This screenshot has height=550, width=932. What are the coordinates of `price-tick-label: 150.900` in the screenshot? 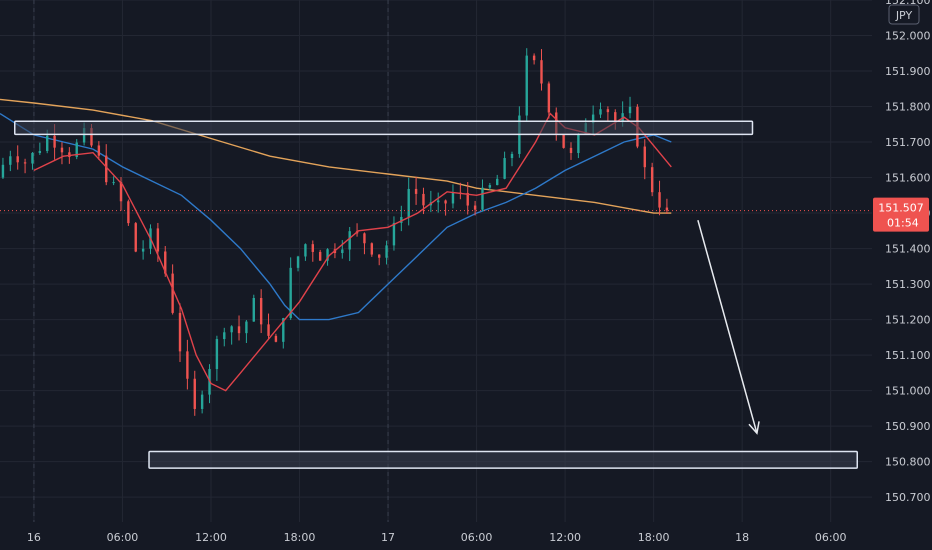 It's located at (908, 426).